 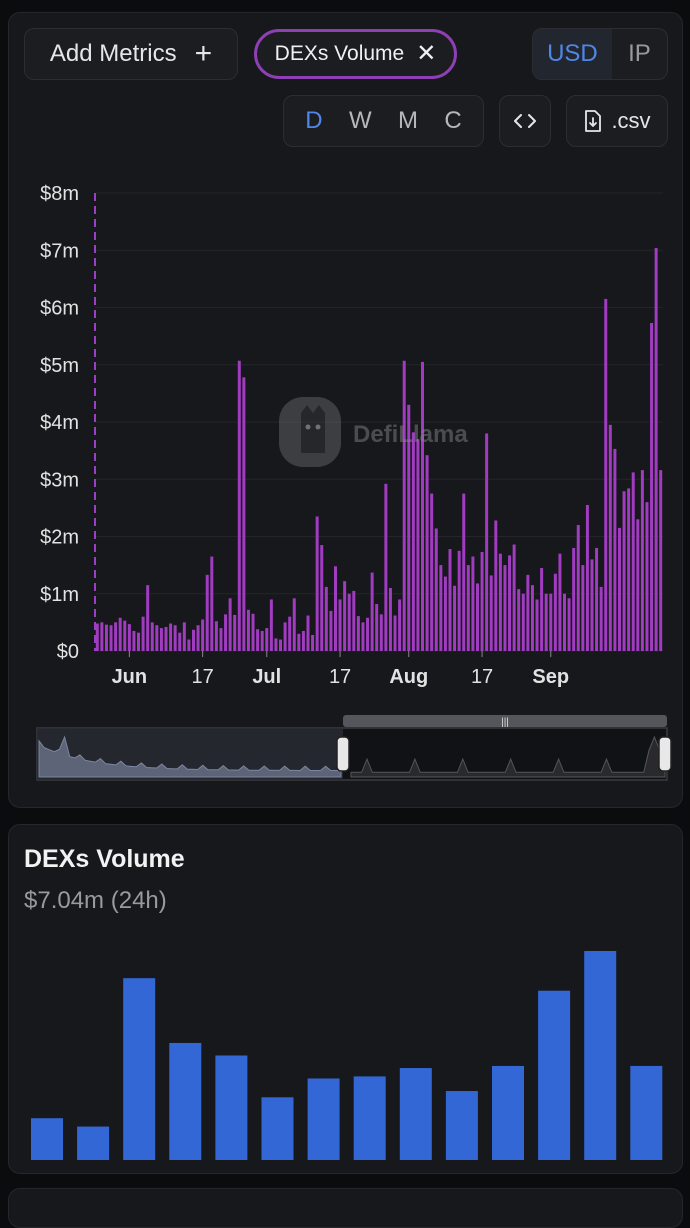 What do you see at coordinates (665, 754) in the screenshot?
I see `brush-handle-right` at bounding box center [665, 754].